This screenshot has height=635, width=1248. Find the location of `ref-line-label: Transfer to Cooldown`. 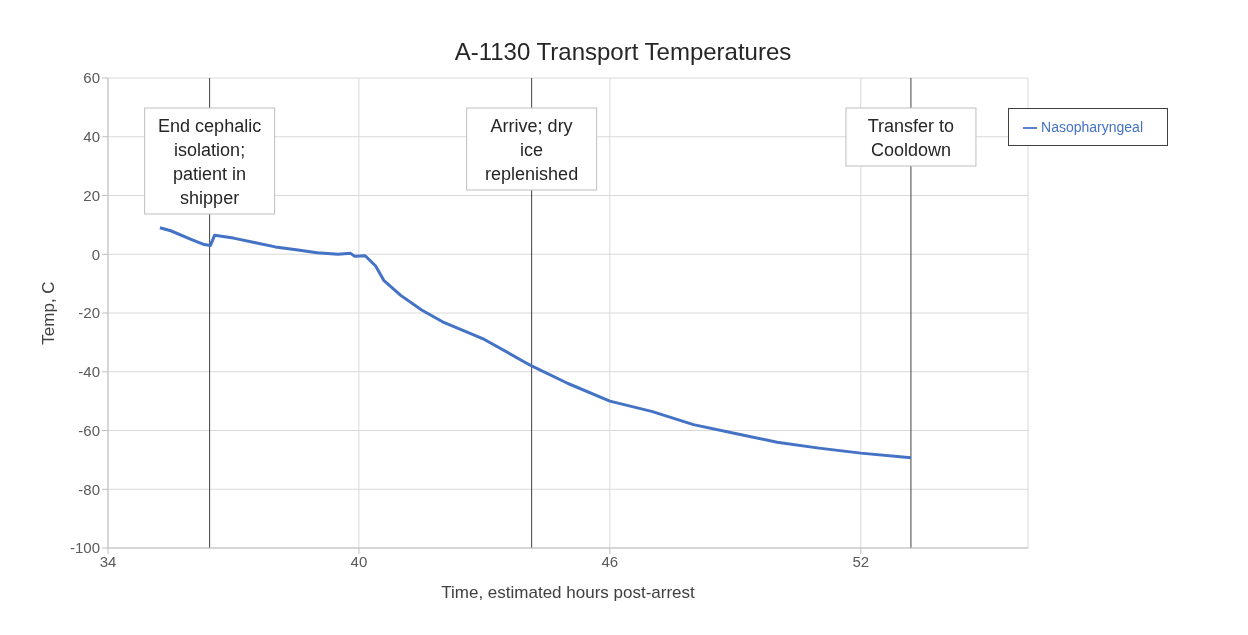

ref-line-label: Transfer to Cooldown is located at coordinates (911, 138).